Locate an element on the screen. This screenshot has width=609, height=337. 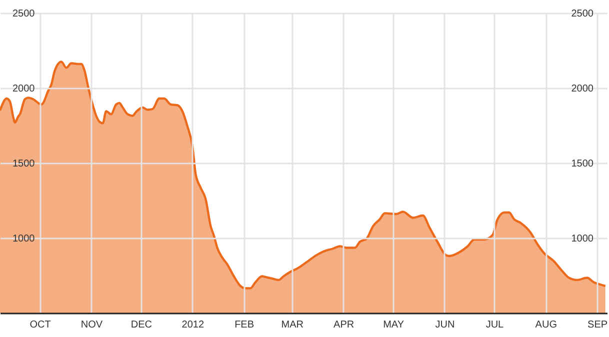
y-tick-label: 1000 is located at coordinates (24, 239).